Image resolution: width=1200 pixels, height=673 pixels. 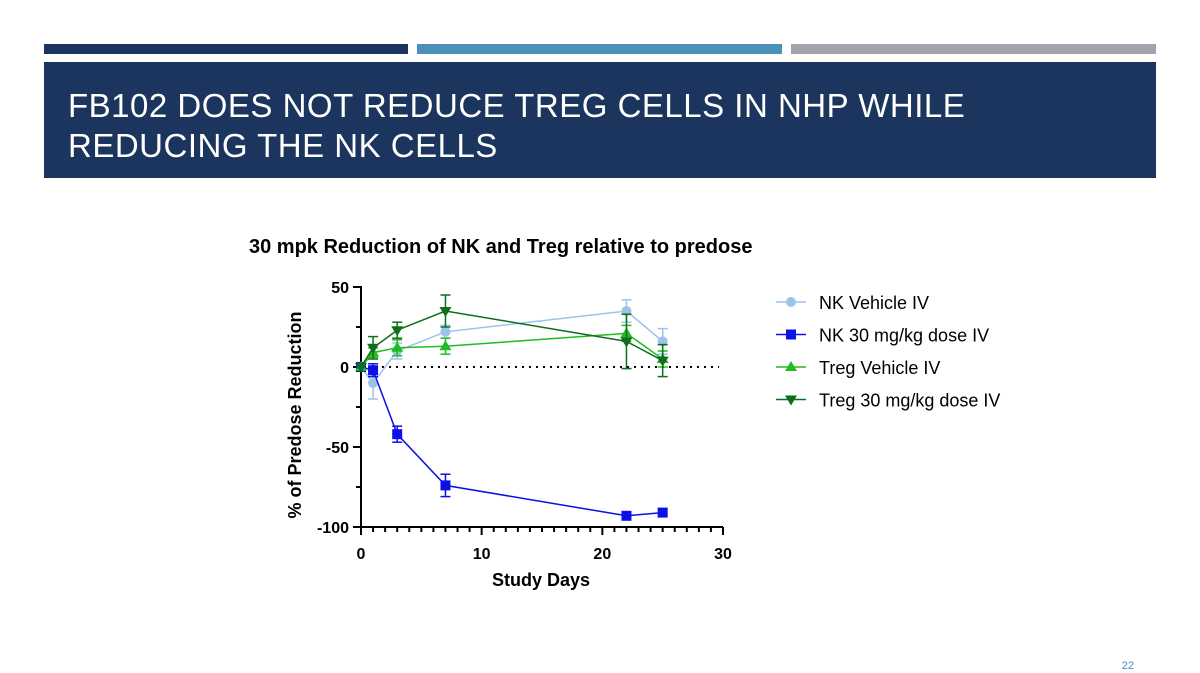 What do you see at coordinates (482, 554) in the screenshot?
I see `x-tick-label: 10` at bounding box center [482, 554].